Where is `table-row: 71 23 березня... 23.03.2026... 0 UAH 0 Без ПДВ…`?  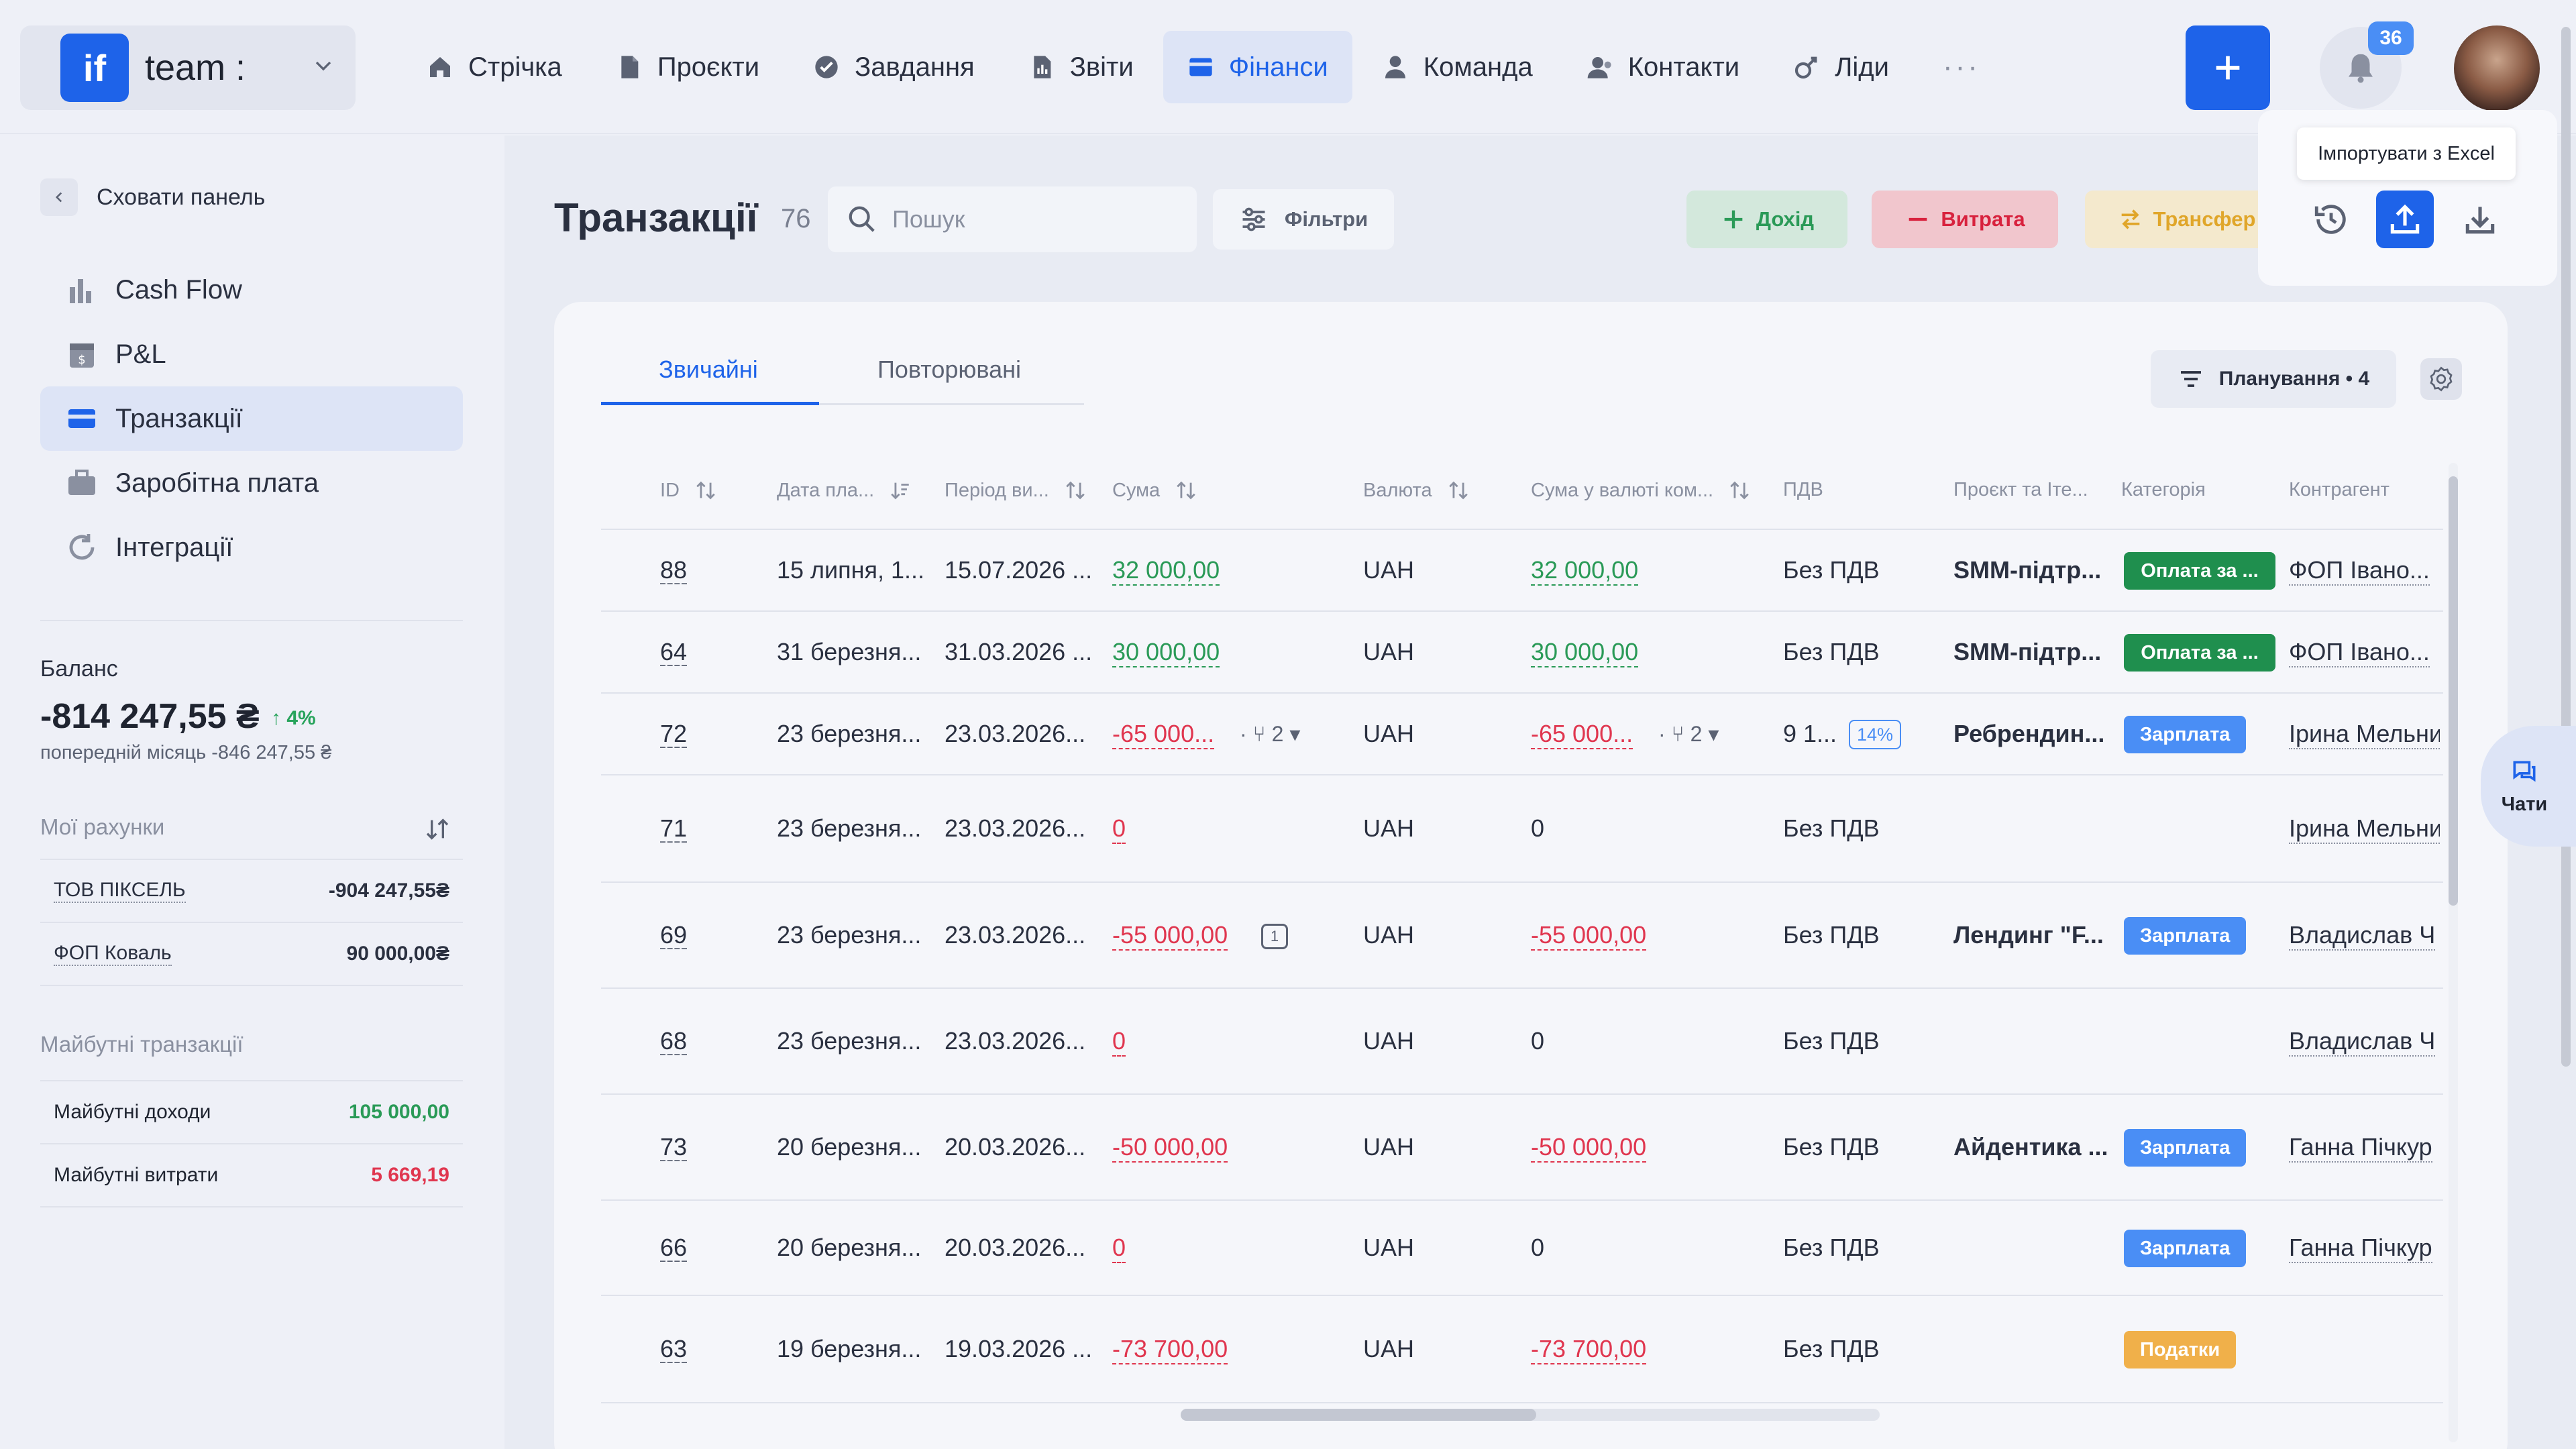
table-row: 71 23 березня... 23.03.2026... 0 UAH 0 Без ПДВ… is located at coordinates (1522, 829).